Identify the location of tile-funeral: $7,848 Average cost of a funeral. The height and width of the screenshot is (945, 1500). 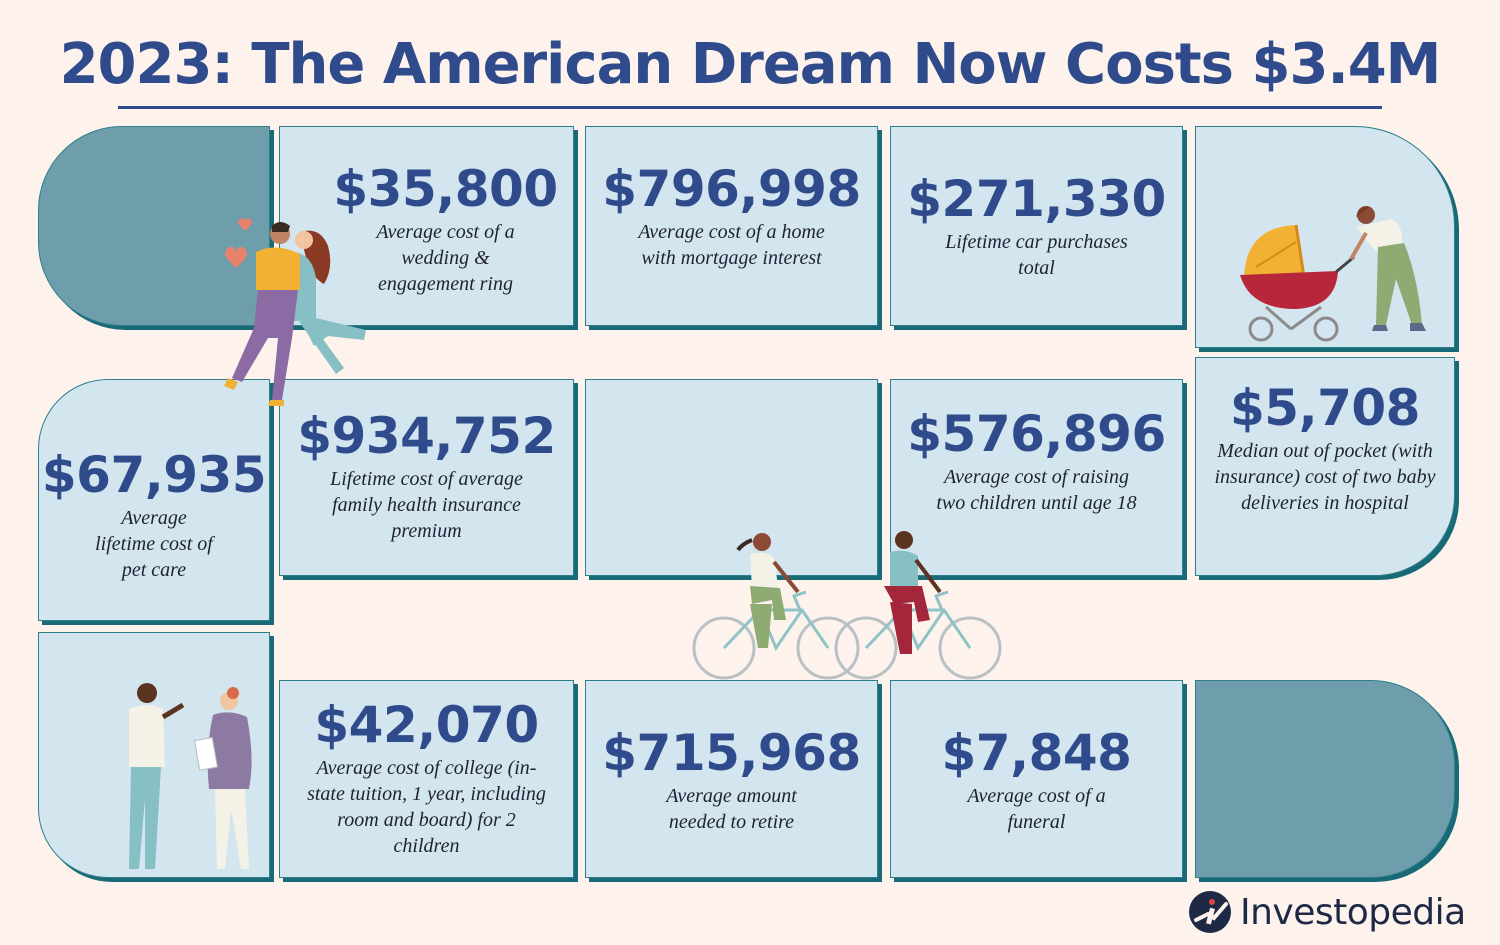
(1036, 779).